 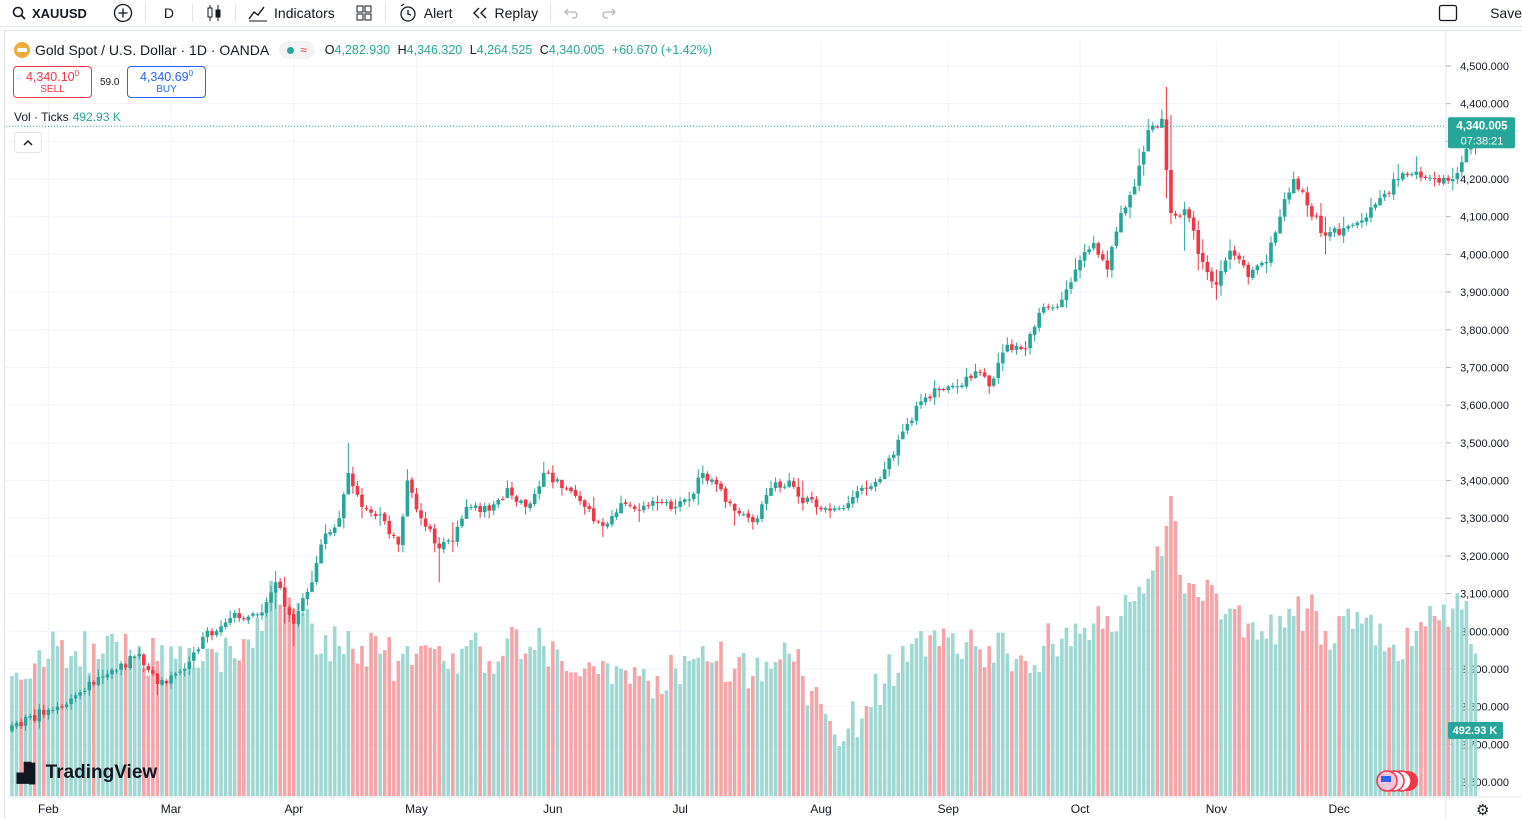 What do you see at coordinates (169, 13) in the screenshot?
I see `interval-button: D` at bounding box center [169, 13].